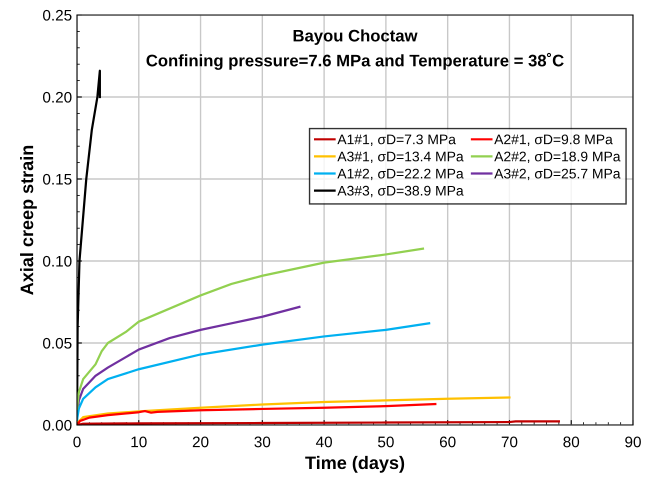 Image resolution: width=657 pixels, height=481 pixels. Describe the element at coordinates (448, 442) in the screenshot. I see `x-tick-label: 60` at that location.